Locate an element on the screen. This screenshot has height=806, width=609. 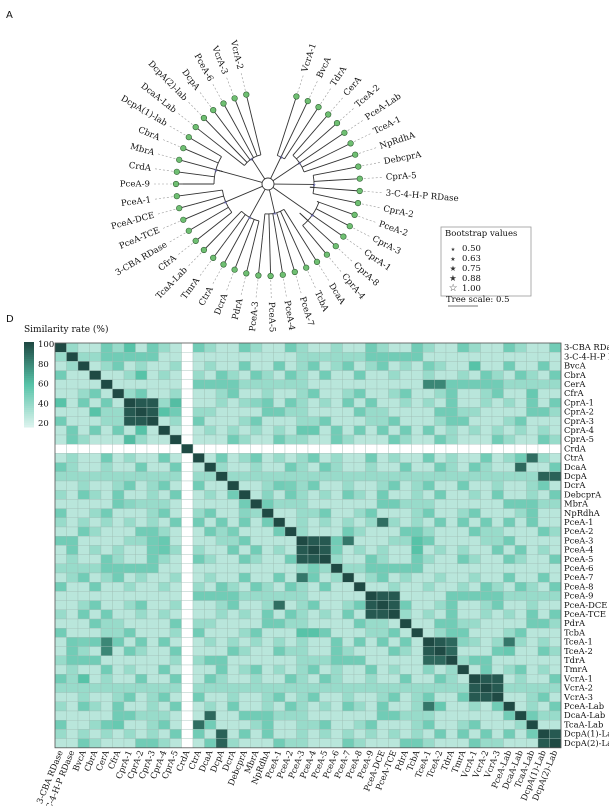
tree-tip-label: CtrA is located at coordinates (206, 295).